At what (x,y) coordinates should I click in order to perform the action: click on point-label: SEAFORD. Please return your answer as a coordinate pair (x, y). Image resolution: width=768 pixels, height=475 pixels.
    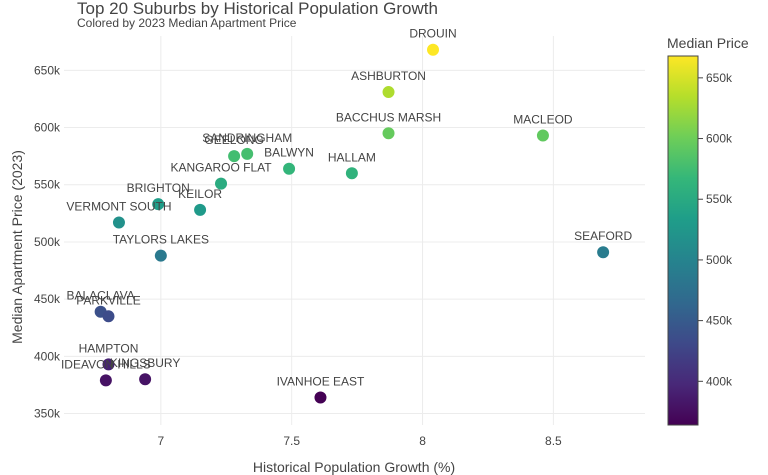
    Looking at the image, I should click on (603, 236).